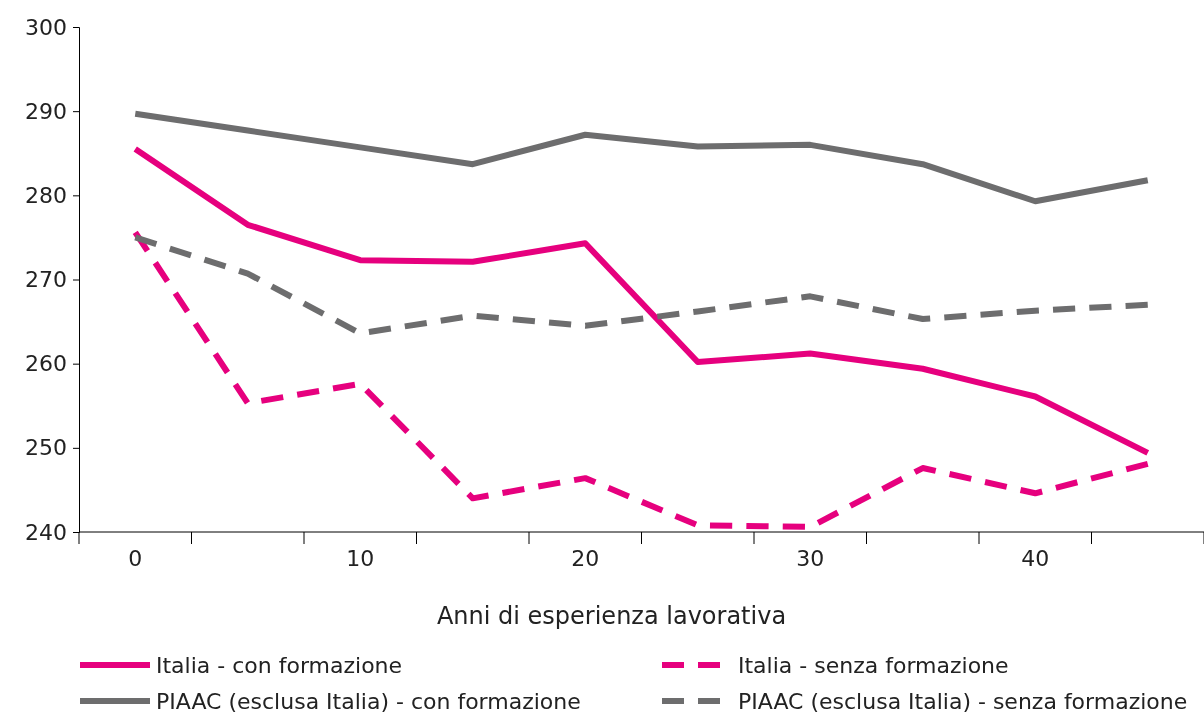 The image size is (1204, 715). I want to click on legend-label: Italia - con formazione, so click(279, 665).